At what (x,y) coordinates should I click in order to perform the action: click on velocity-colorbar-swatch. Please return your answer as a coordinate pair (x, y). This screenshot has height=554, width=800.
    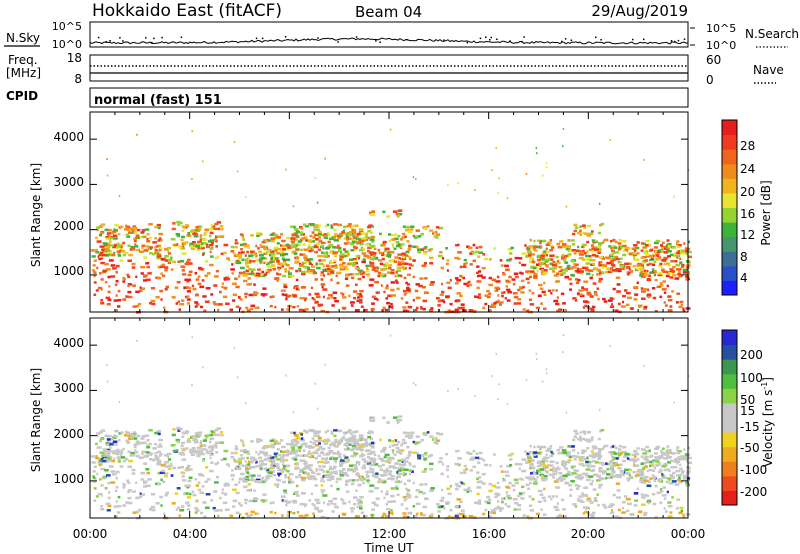
    Looking at the image, I should click on (729, 498).